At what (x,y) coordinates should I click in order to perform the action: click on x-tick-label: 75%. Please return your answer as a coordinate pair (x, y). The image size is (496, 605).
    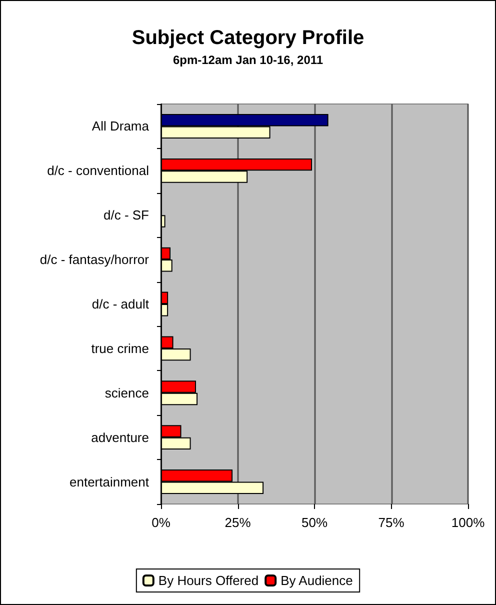
    Looking at the image, I should click on (391, 522).